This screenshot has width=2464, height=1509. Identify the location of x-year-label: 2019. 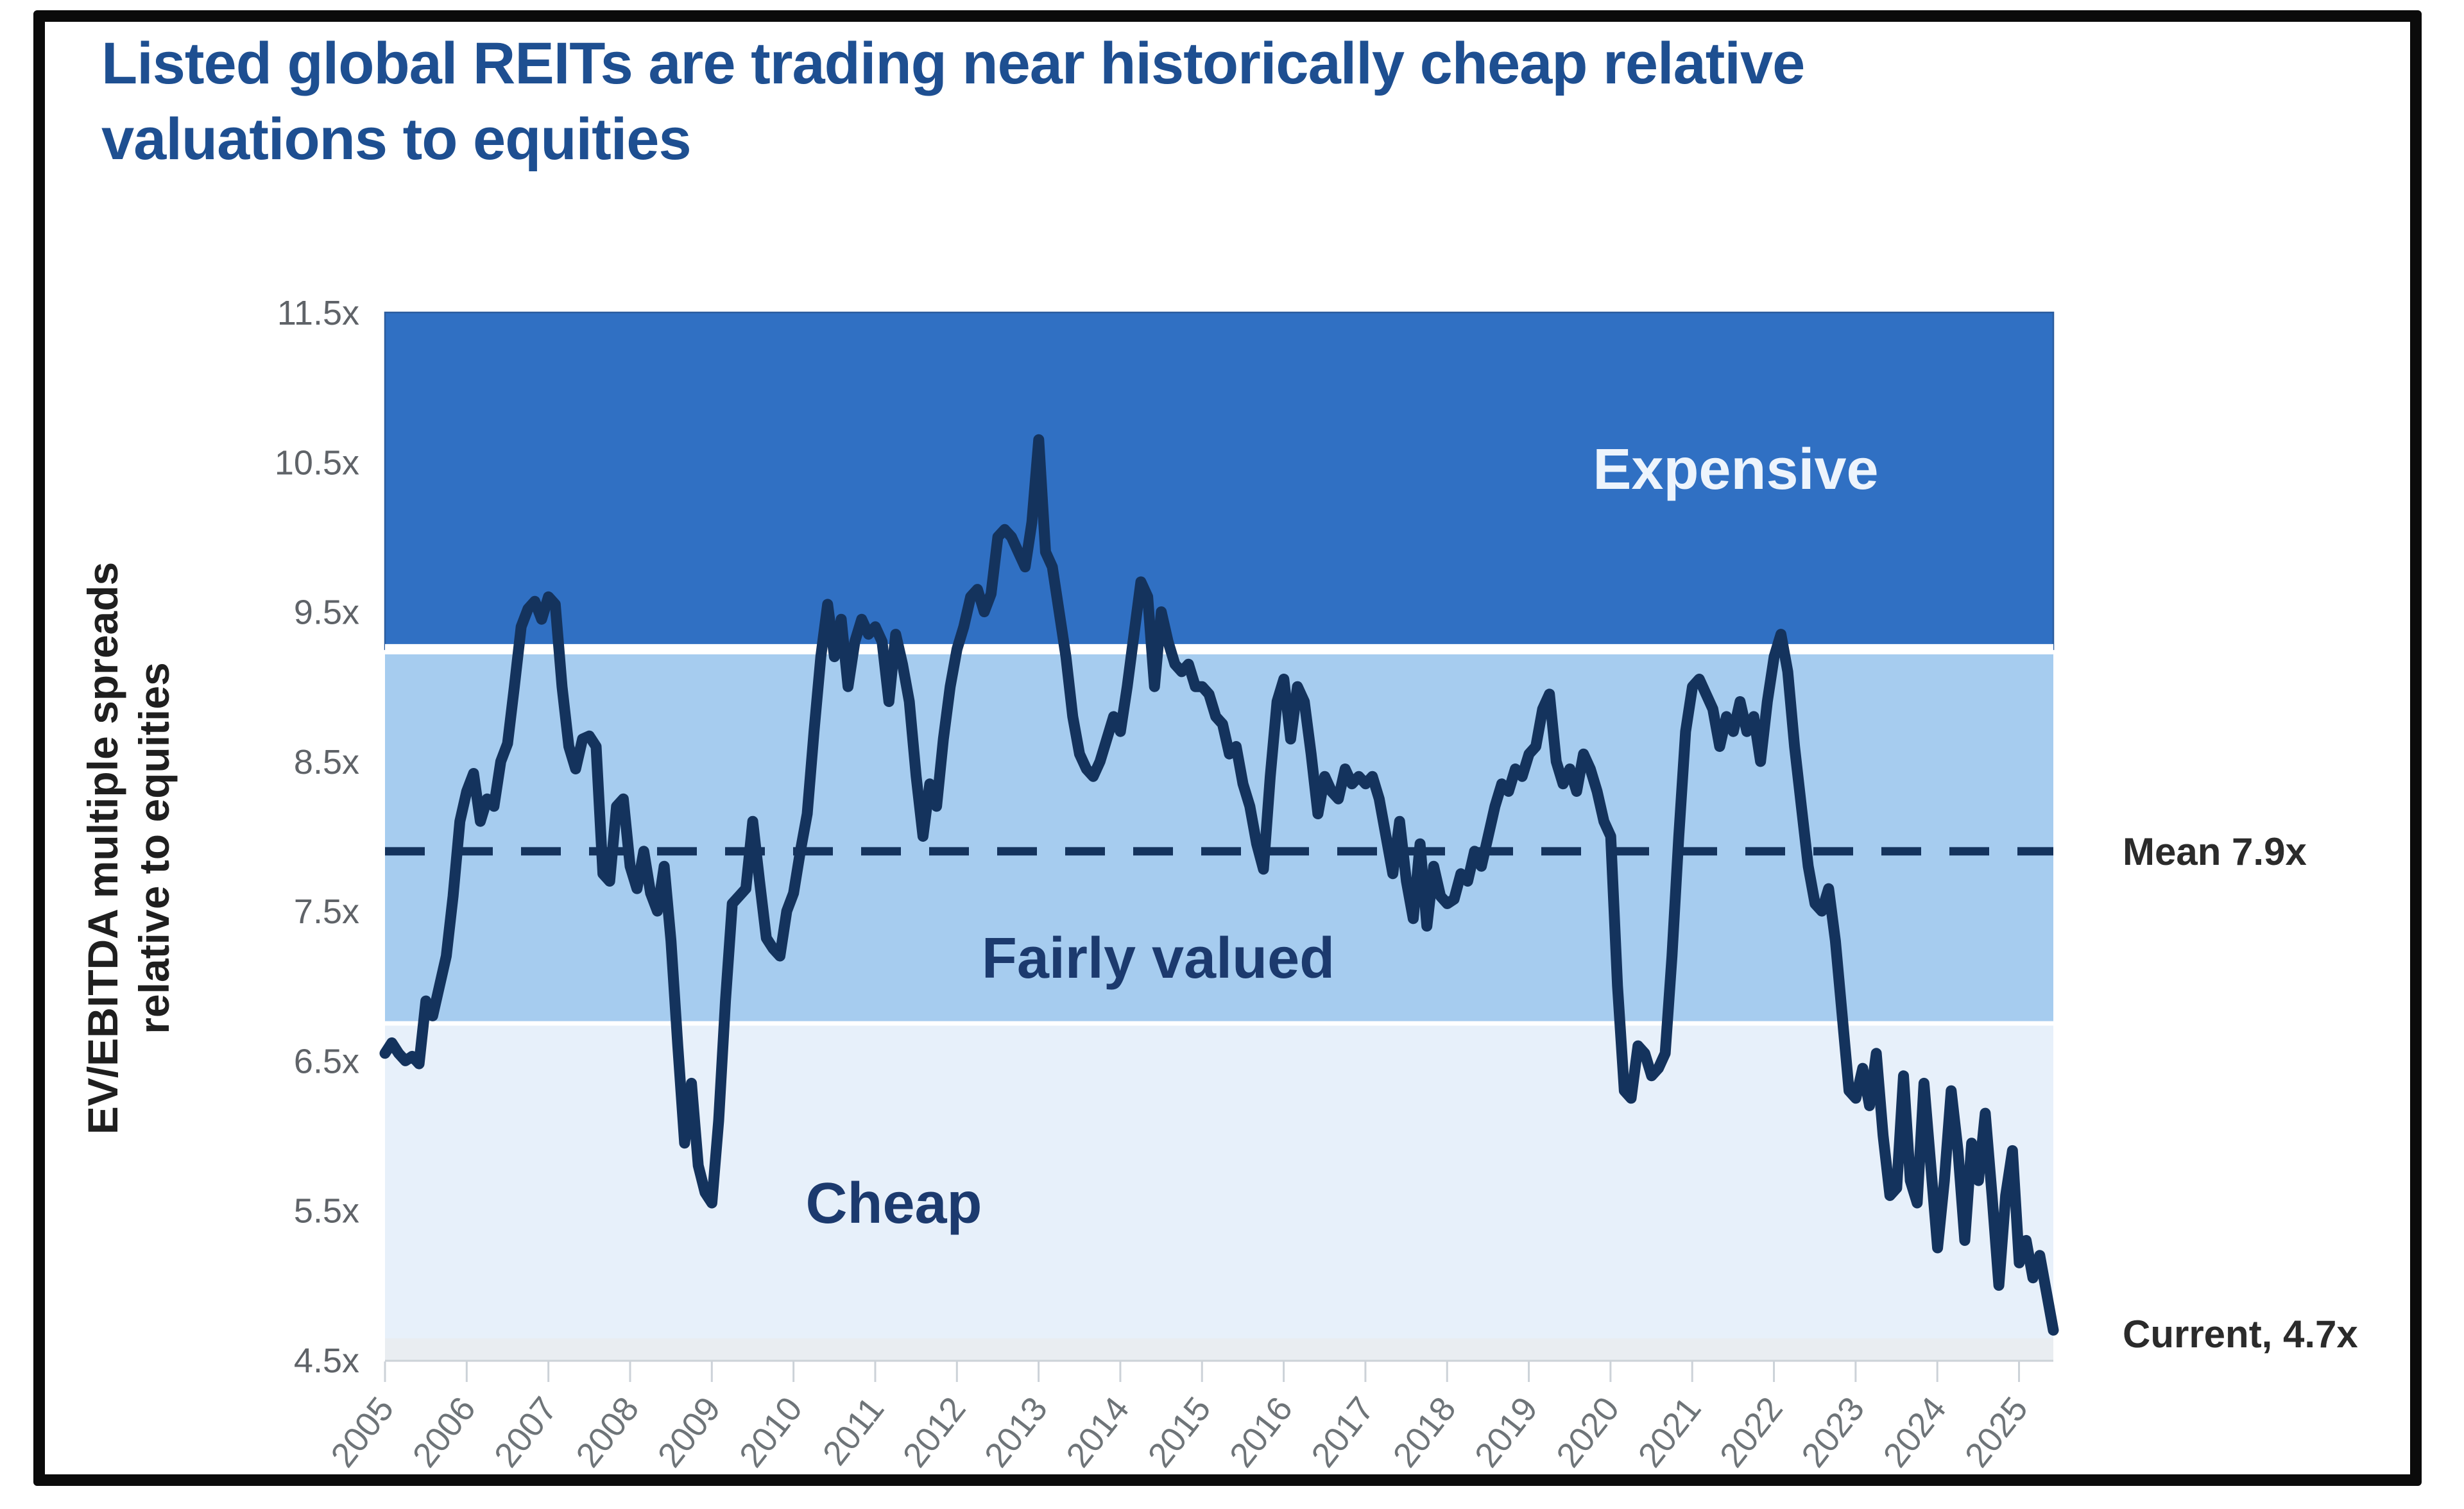
(1506, 1432).